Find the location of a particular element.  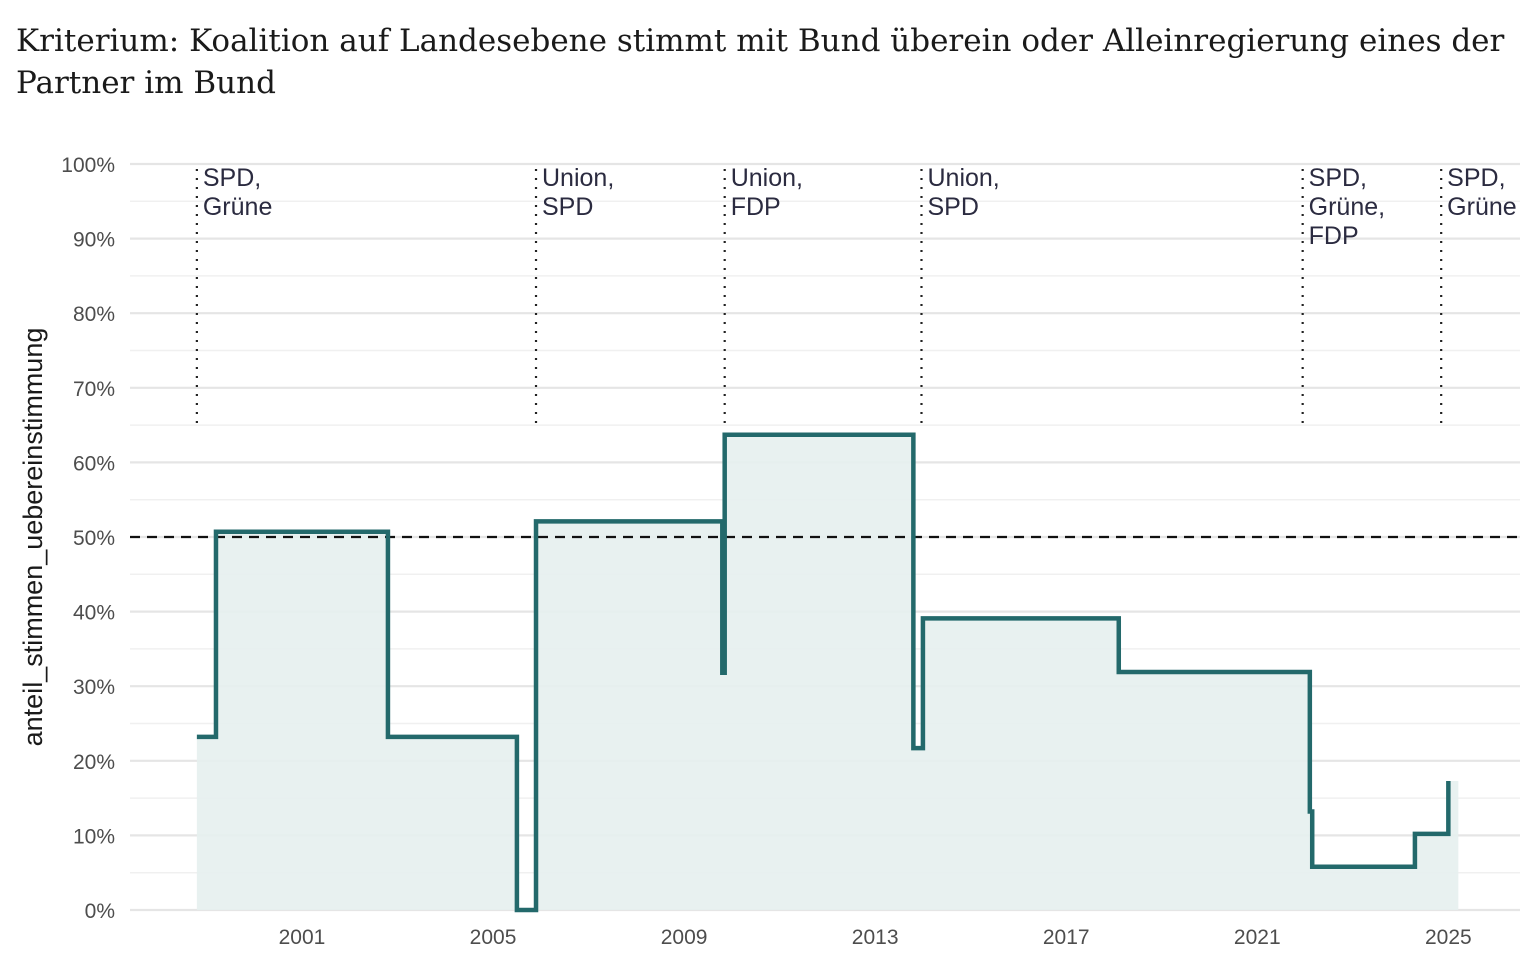

y-tick-label: 50% is located at coordinates (94, 538).